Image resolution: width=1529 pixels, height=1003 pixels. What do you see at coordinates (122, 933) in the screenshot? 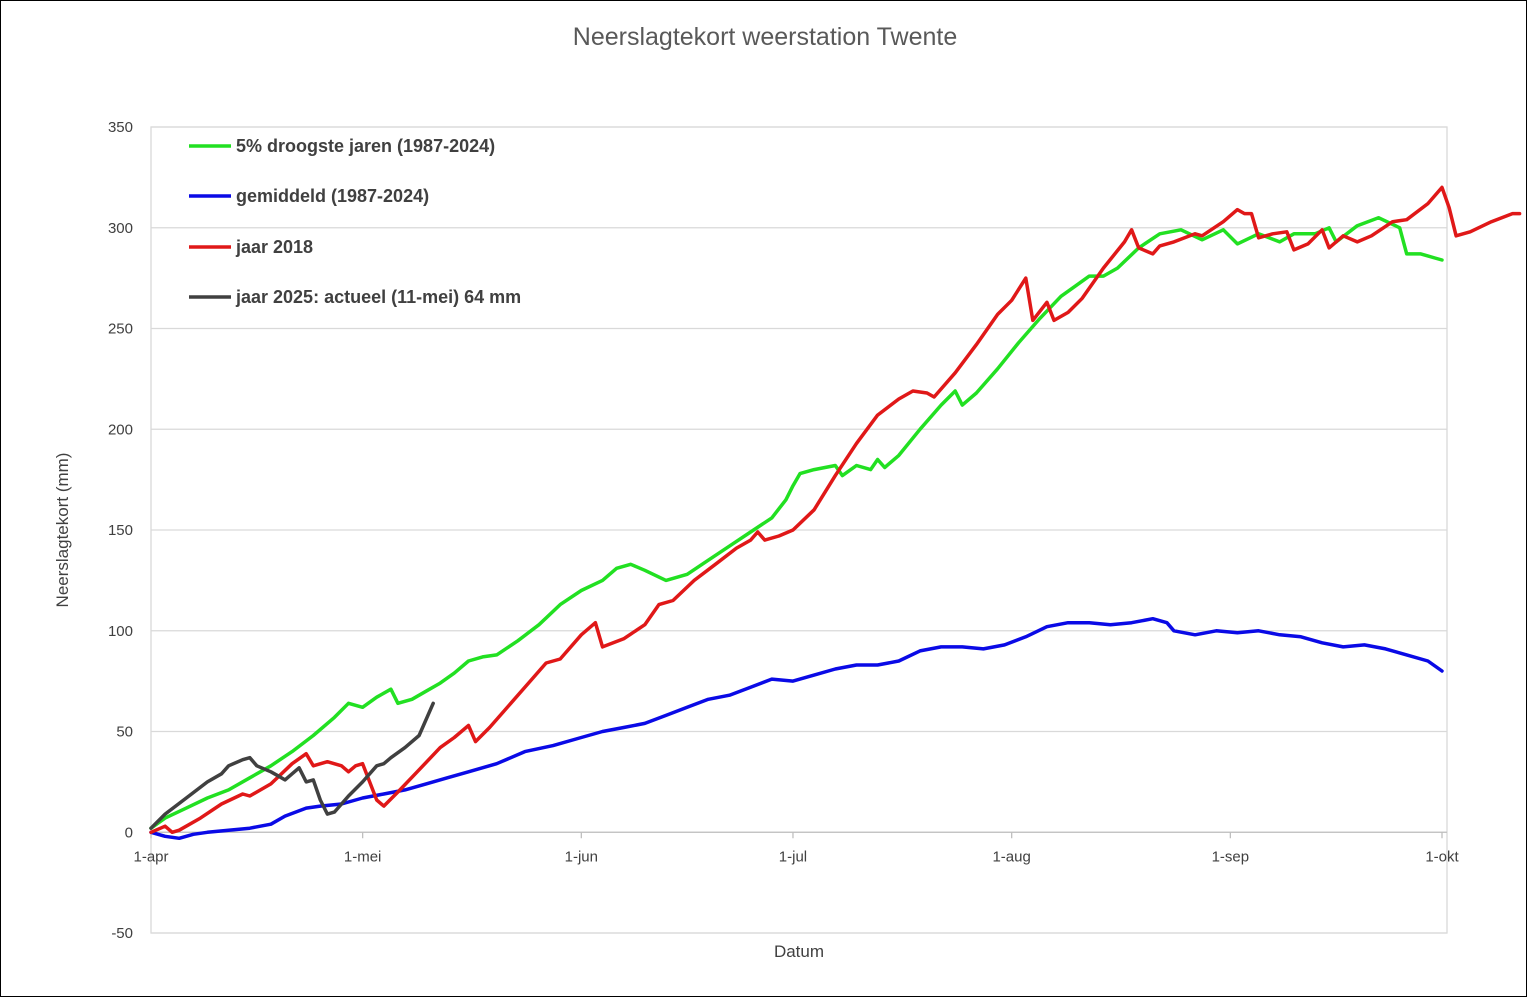
I see `y-tick-label: -50` at bounding box center [122, 933].